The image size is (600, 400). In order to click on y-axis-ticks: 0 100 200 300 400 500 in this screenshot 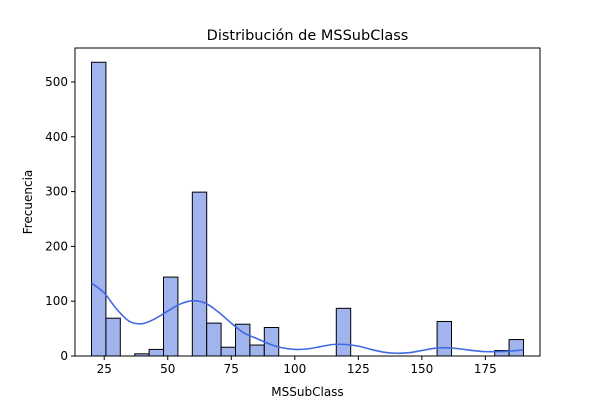, I will do `click(60, 219)`.